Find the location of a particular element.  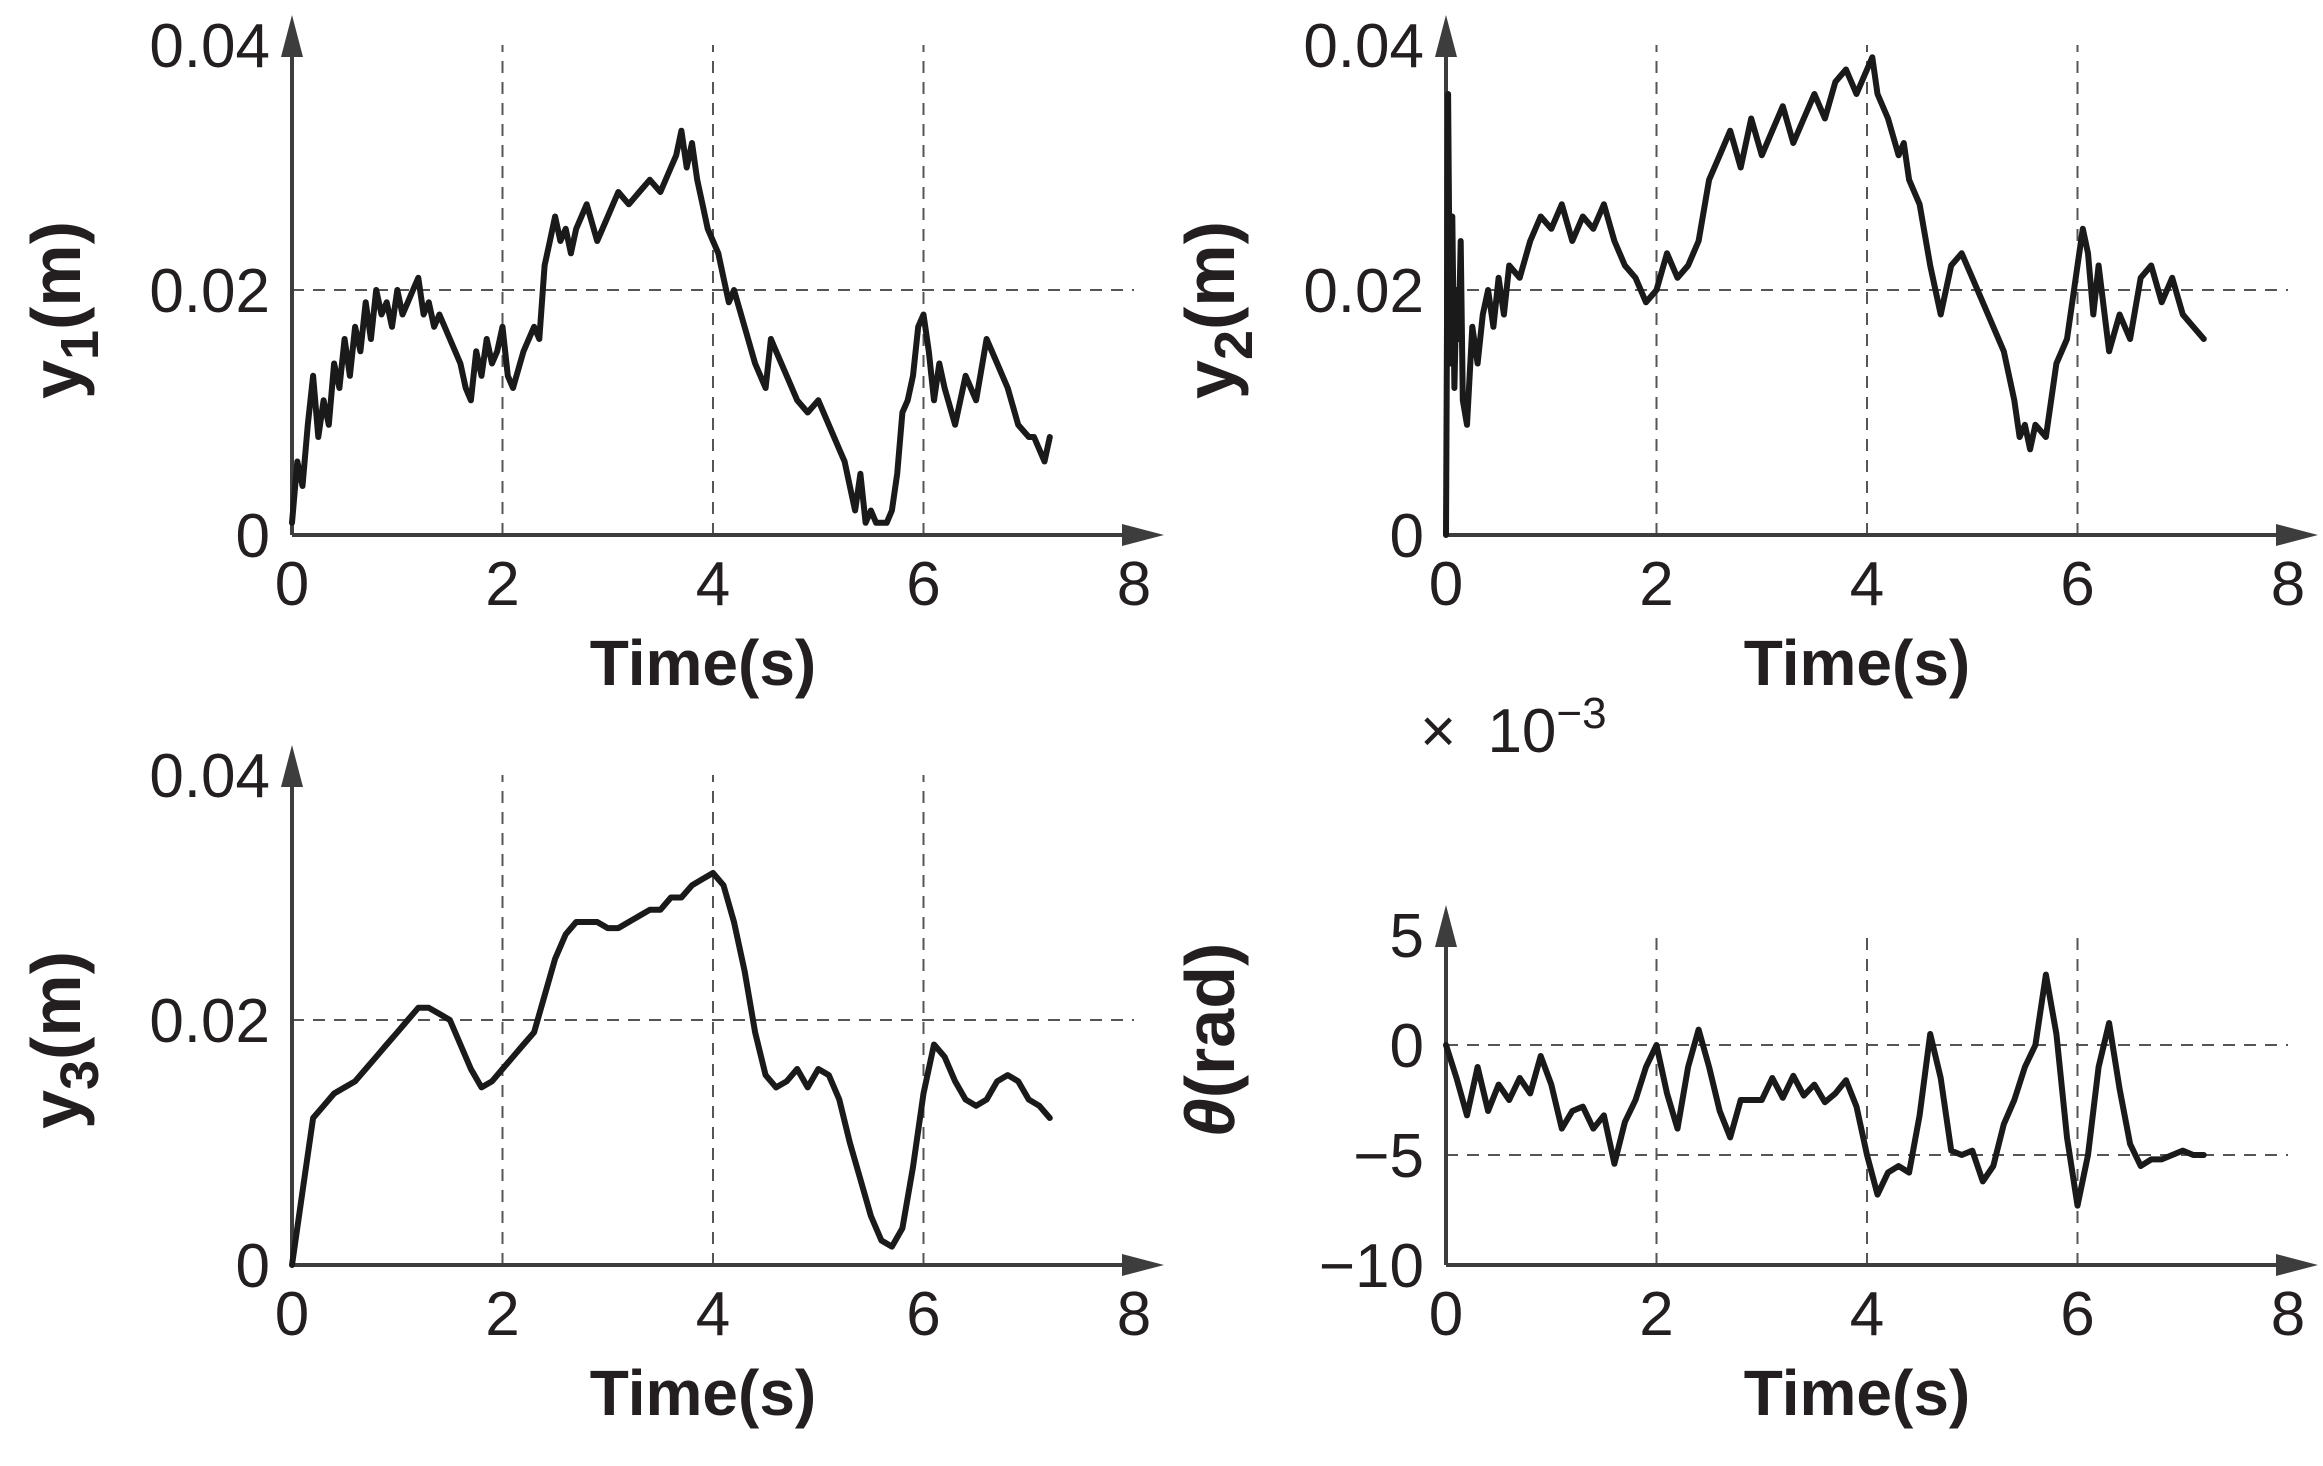

y-tick-label: −10 is located at coordinates (1371, 1266).